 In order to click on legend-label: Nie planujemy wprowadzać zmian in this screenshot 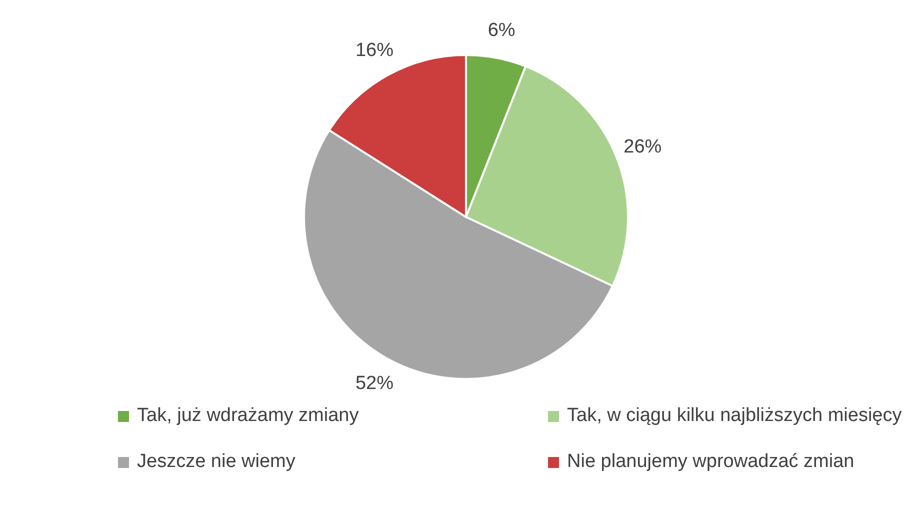, I will do `click(710, 462)`.